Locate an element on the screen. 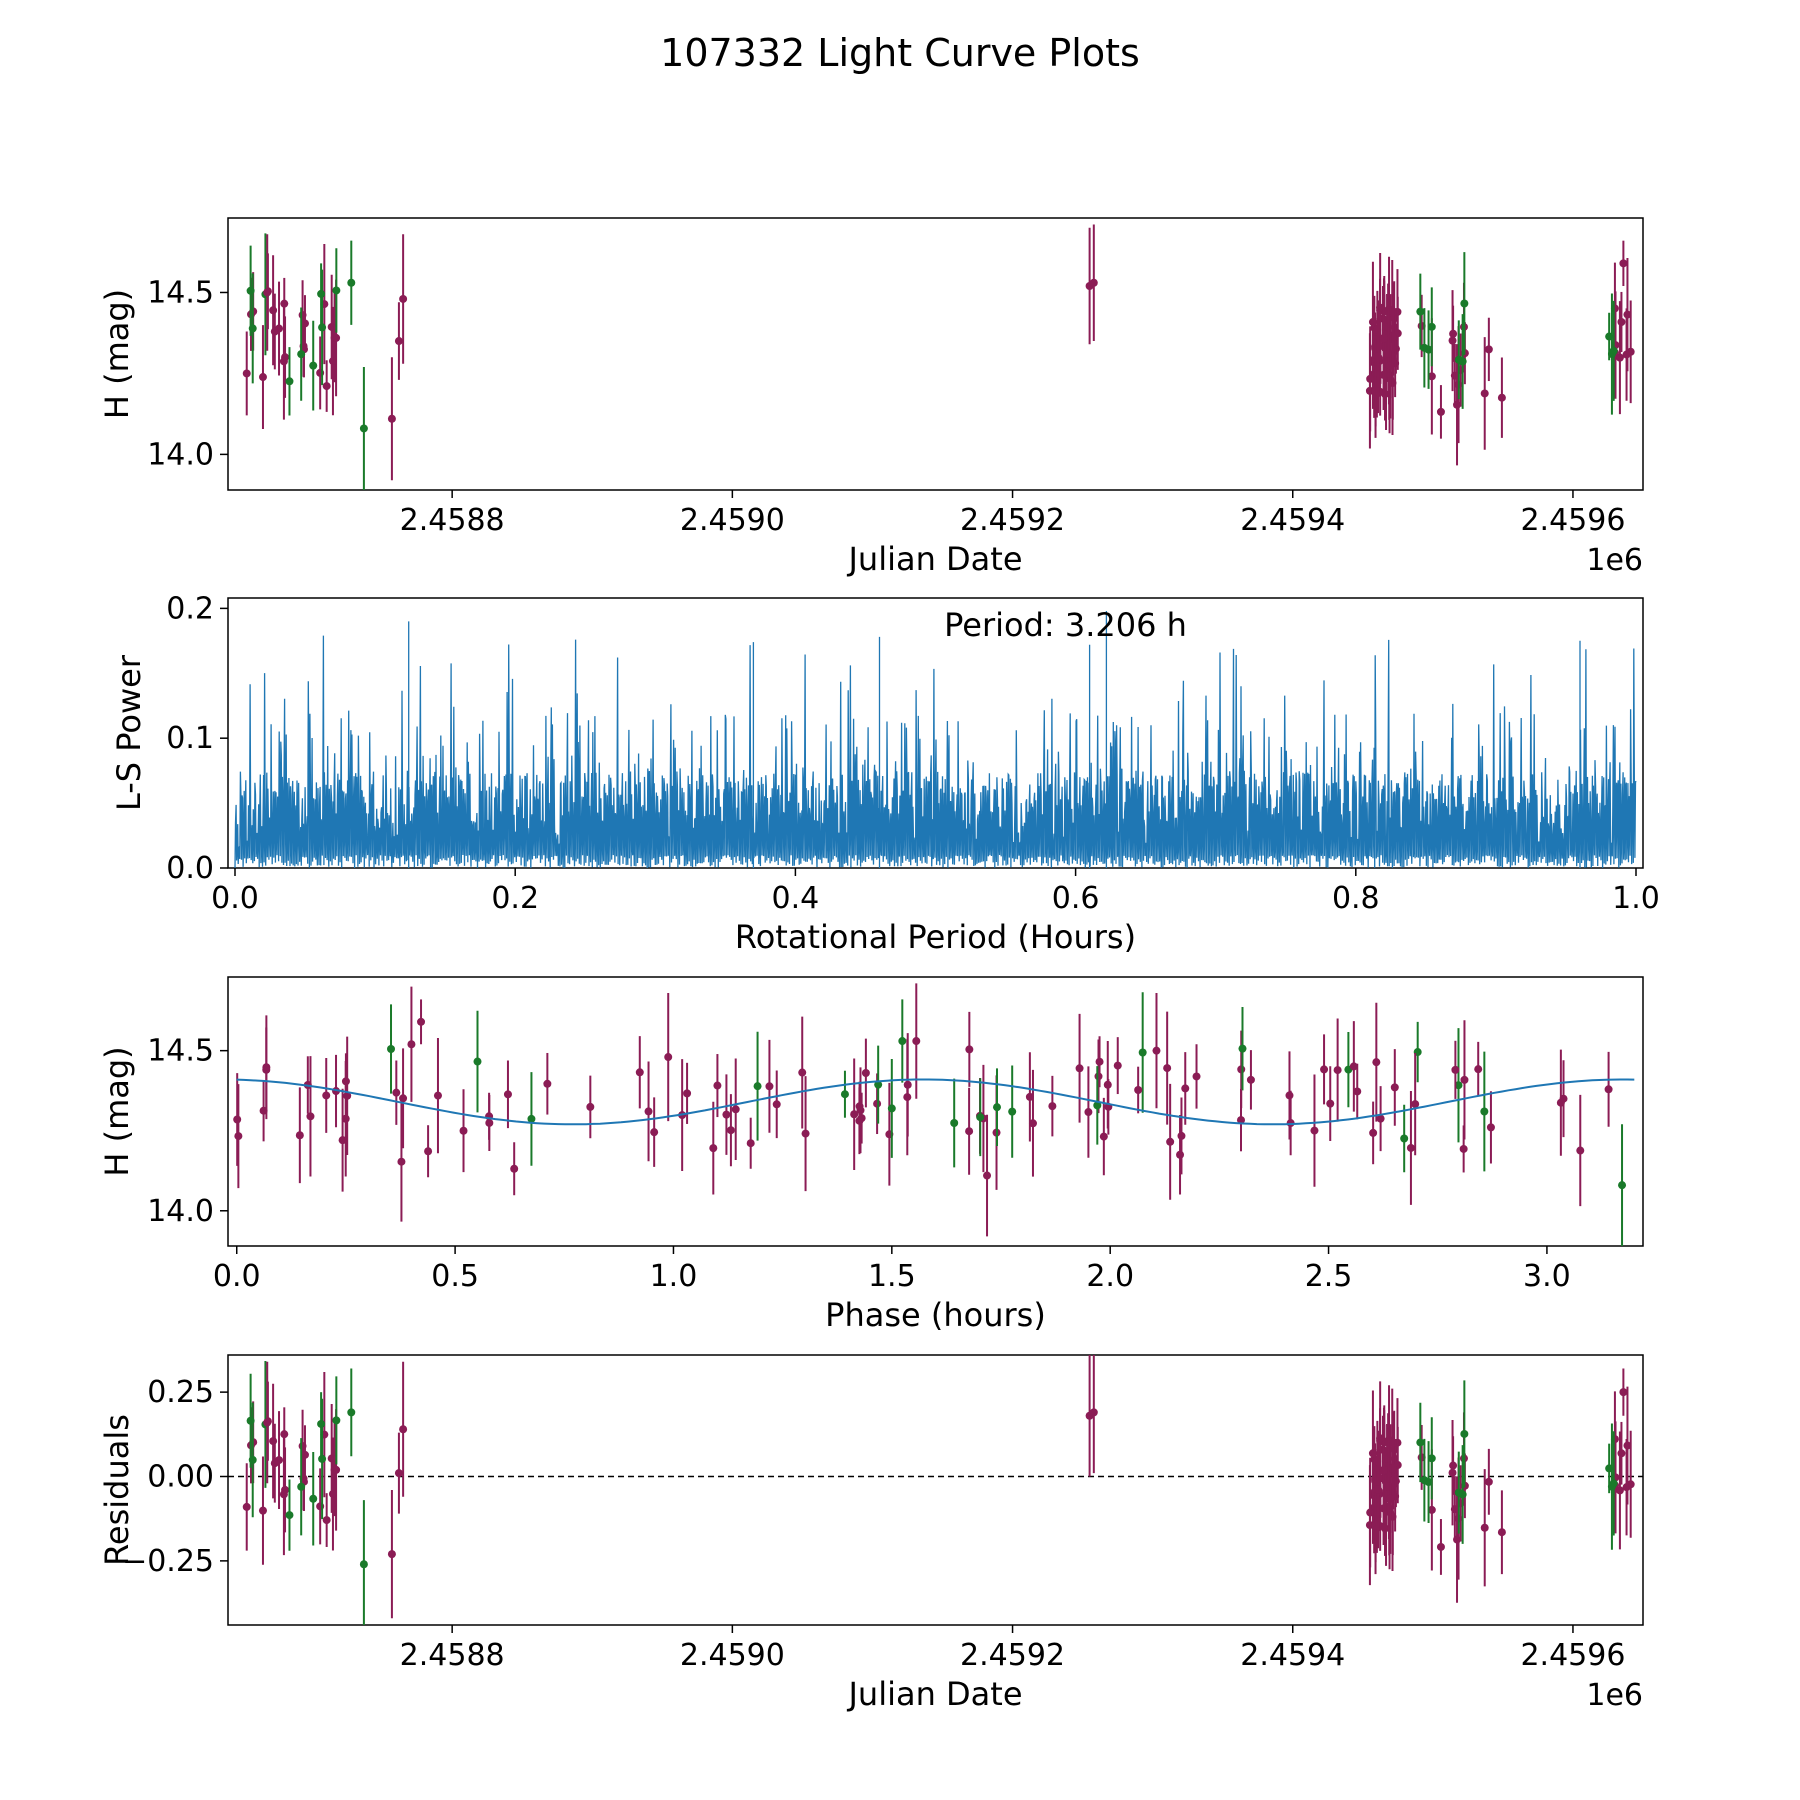  residuals-xtick-label: 2.4596 is located at coordinates (1572, 1655).